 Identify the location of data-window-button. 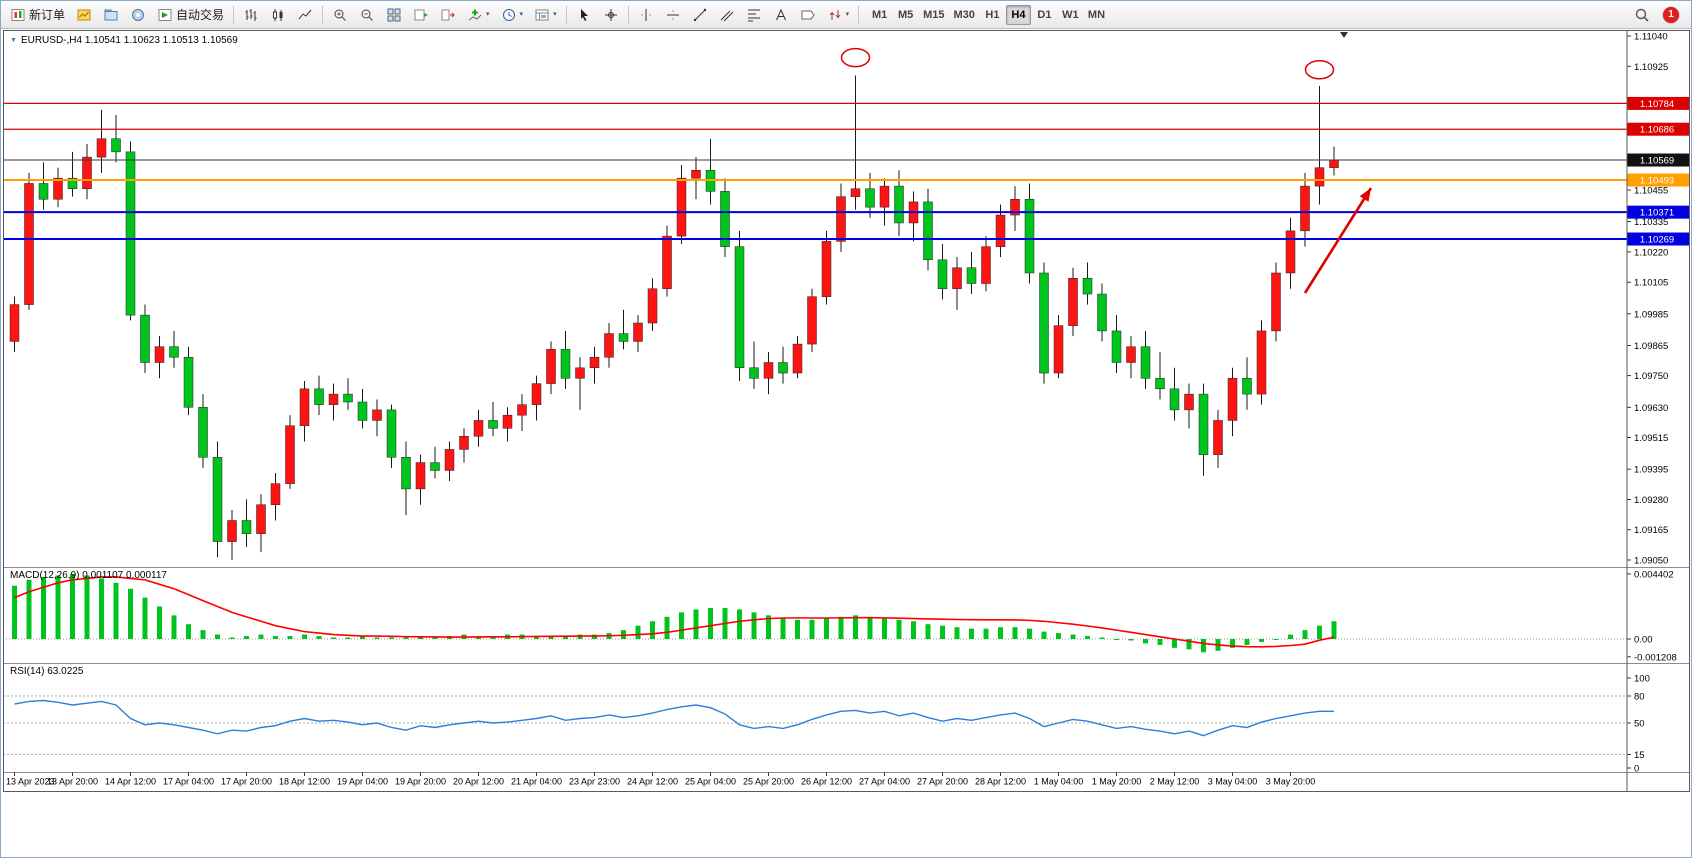
(138, 14).